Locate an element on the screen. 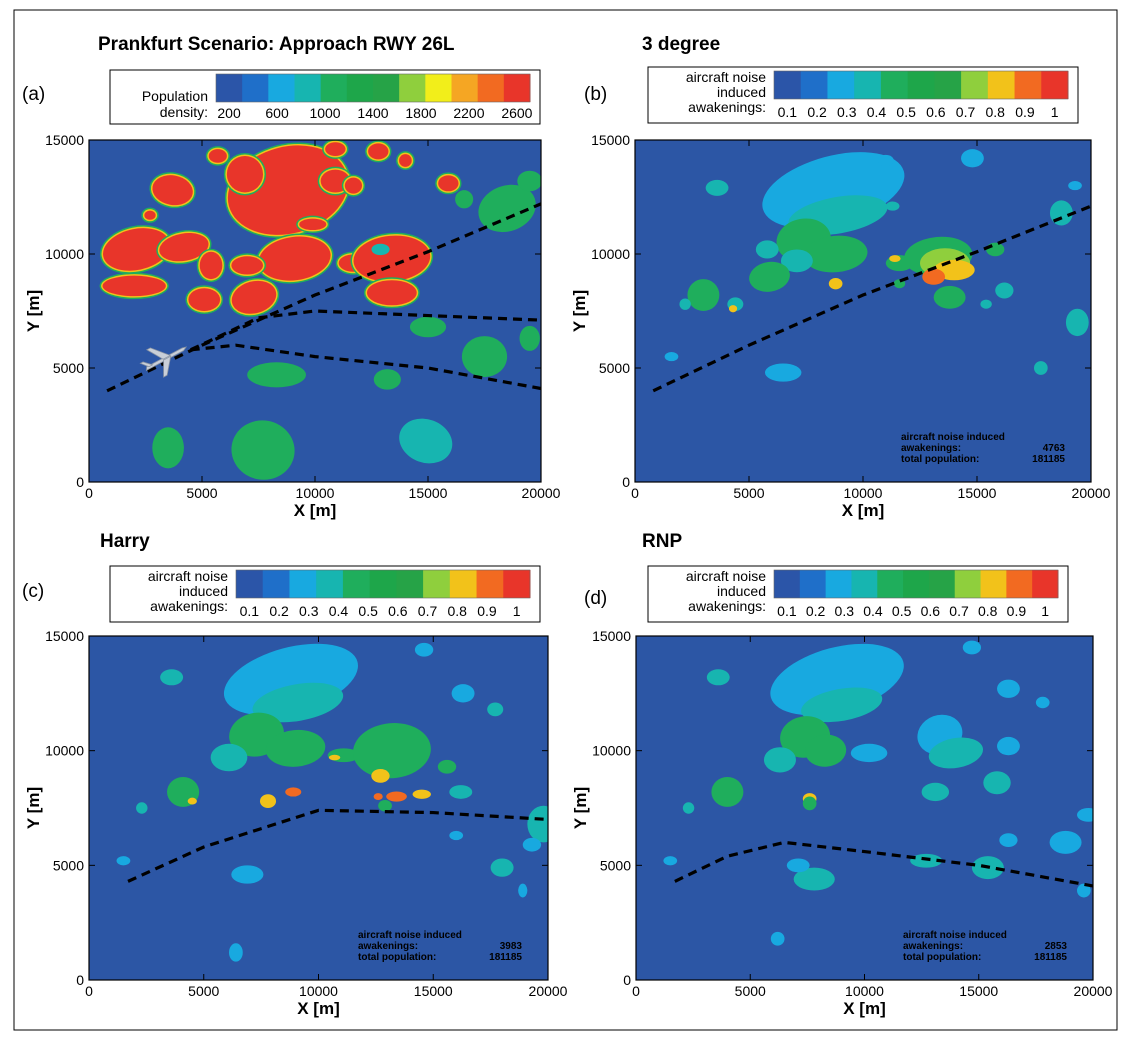 Image resolution: width=1131 pixels, height=1041 pixels. legend-title-line: aircraft noise is located at coordinates (726, 77).